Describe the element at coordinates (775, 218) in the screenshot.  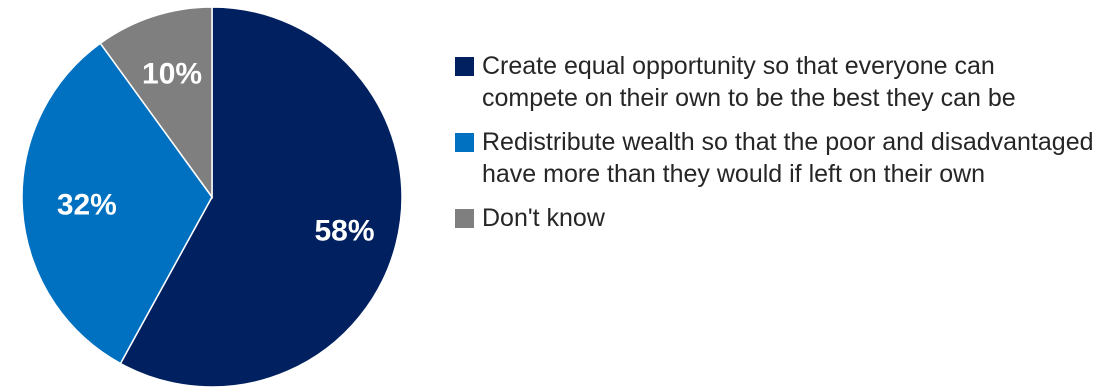
I see `legend-item-dont-know: Don't know` at that location.